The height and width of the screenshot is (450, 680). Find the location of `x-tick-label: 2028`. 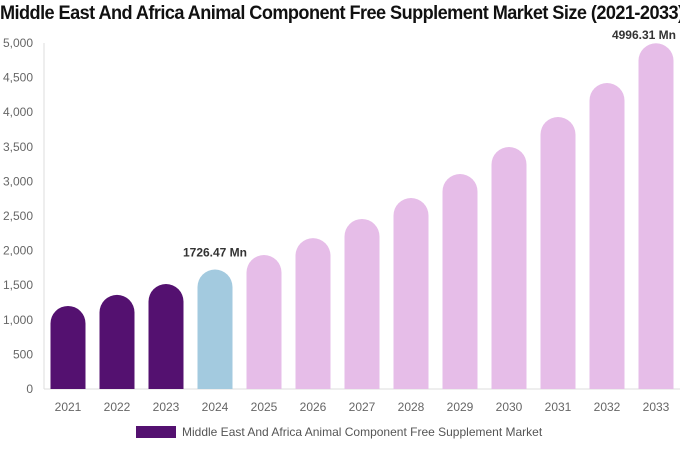

x-tick-label: 2028 is located at coordinates (411, 407).